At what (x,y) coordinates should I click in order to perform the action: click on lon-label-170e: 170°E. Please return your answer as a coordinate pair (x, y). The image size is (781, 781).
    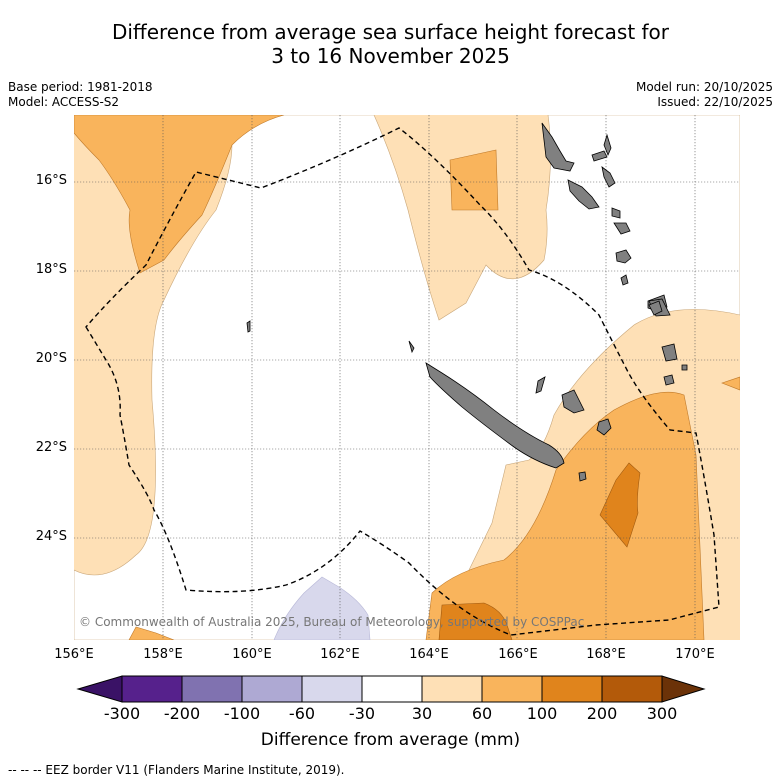
    Looking at the image, I should click on (695, 654).